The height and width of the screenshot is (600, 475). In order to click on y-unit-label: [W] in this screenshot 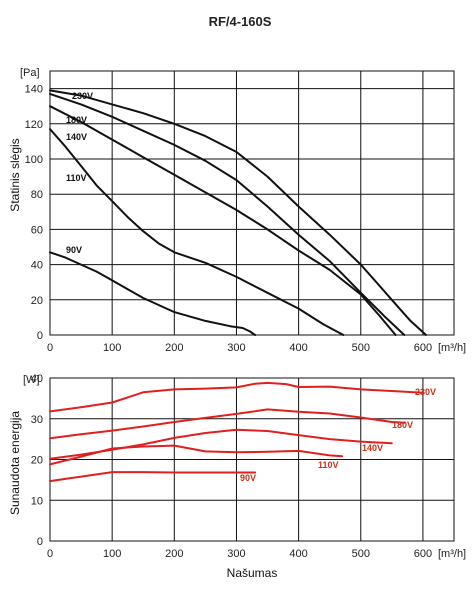, I will do `click(31, 380)`.